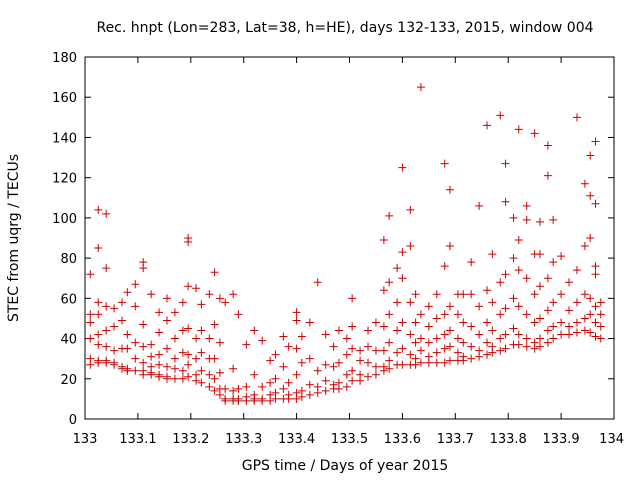 This screenshot has height=480, width=640. I want to click on x-tick-label: 134, so click(611, 439).